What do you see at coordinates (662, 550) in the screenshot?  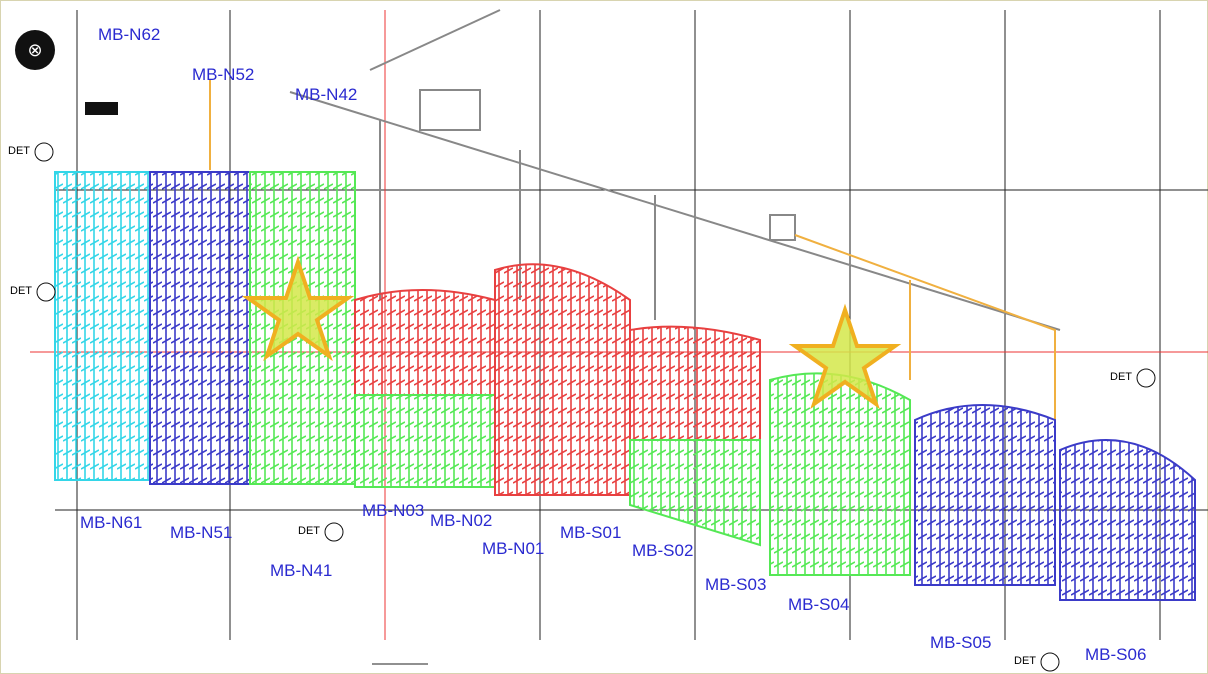 I see `block-label: MB-S02` at bounding box center [662, 550].